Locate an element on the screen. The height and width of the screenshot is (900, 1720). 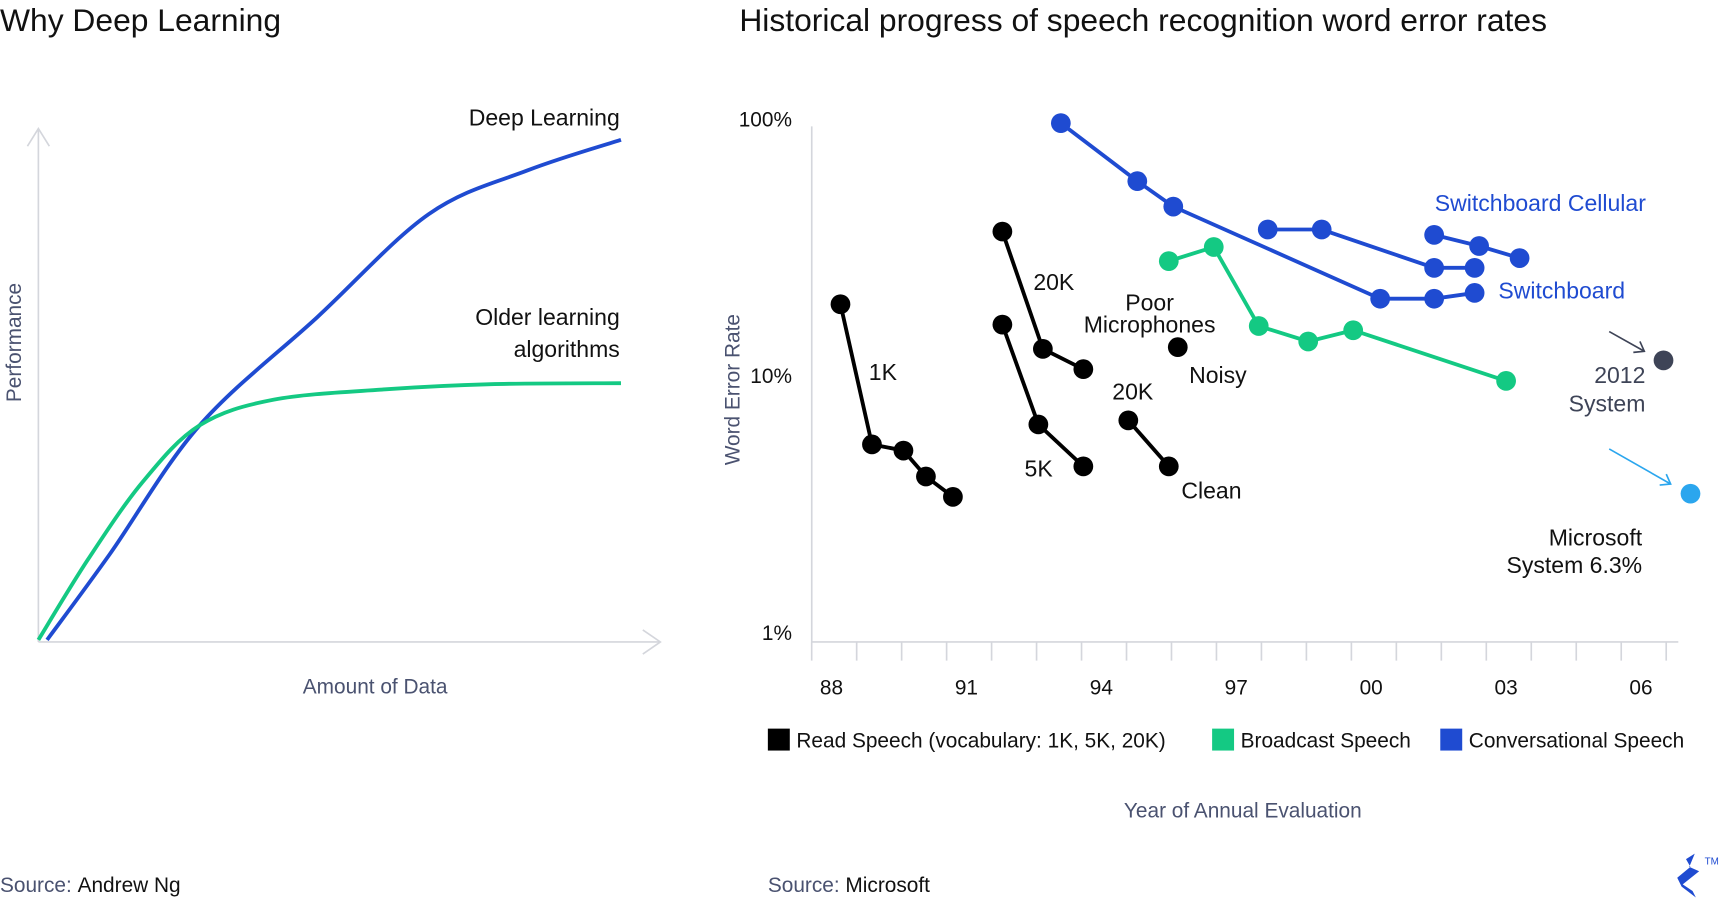
label-2012-system: System is located at coordinates (1607, 404).